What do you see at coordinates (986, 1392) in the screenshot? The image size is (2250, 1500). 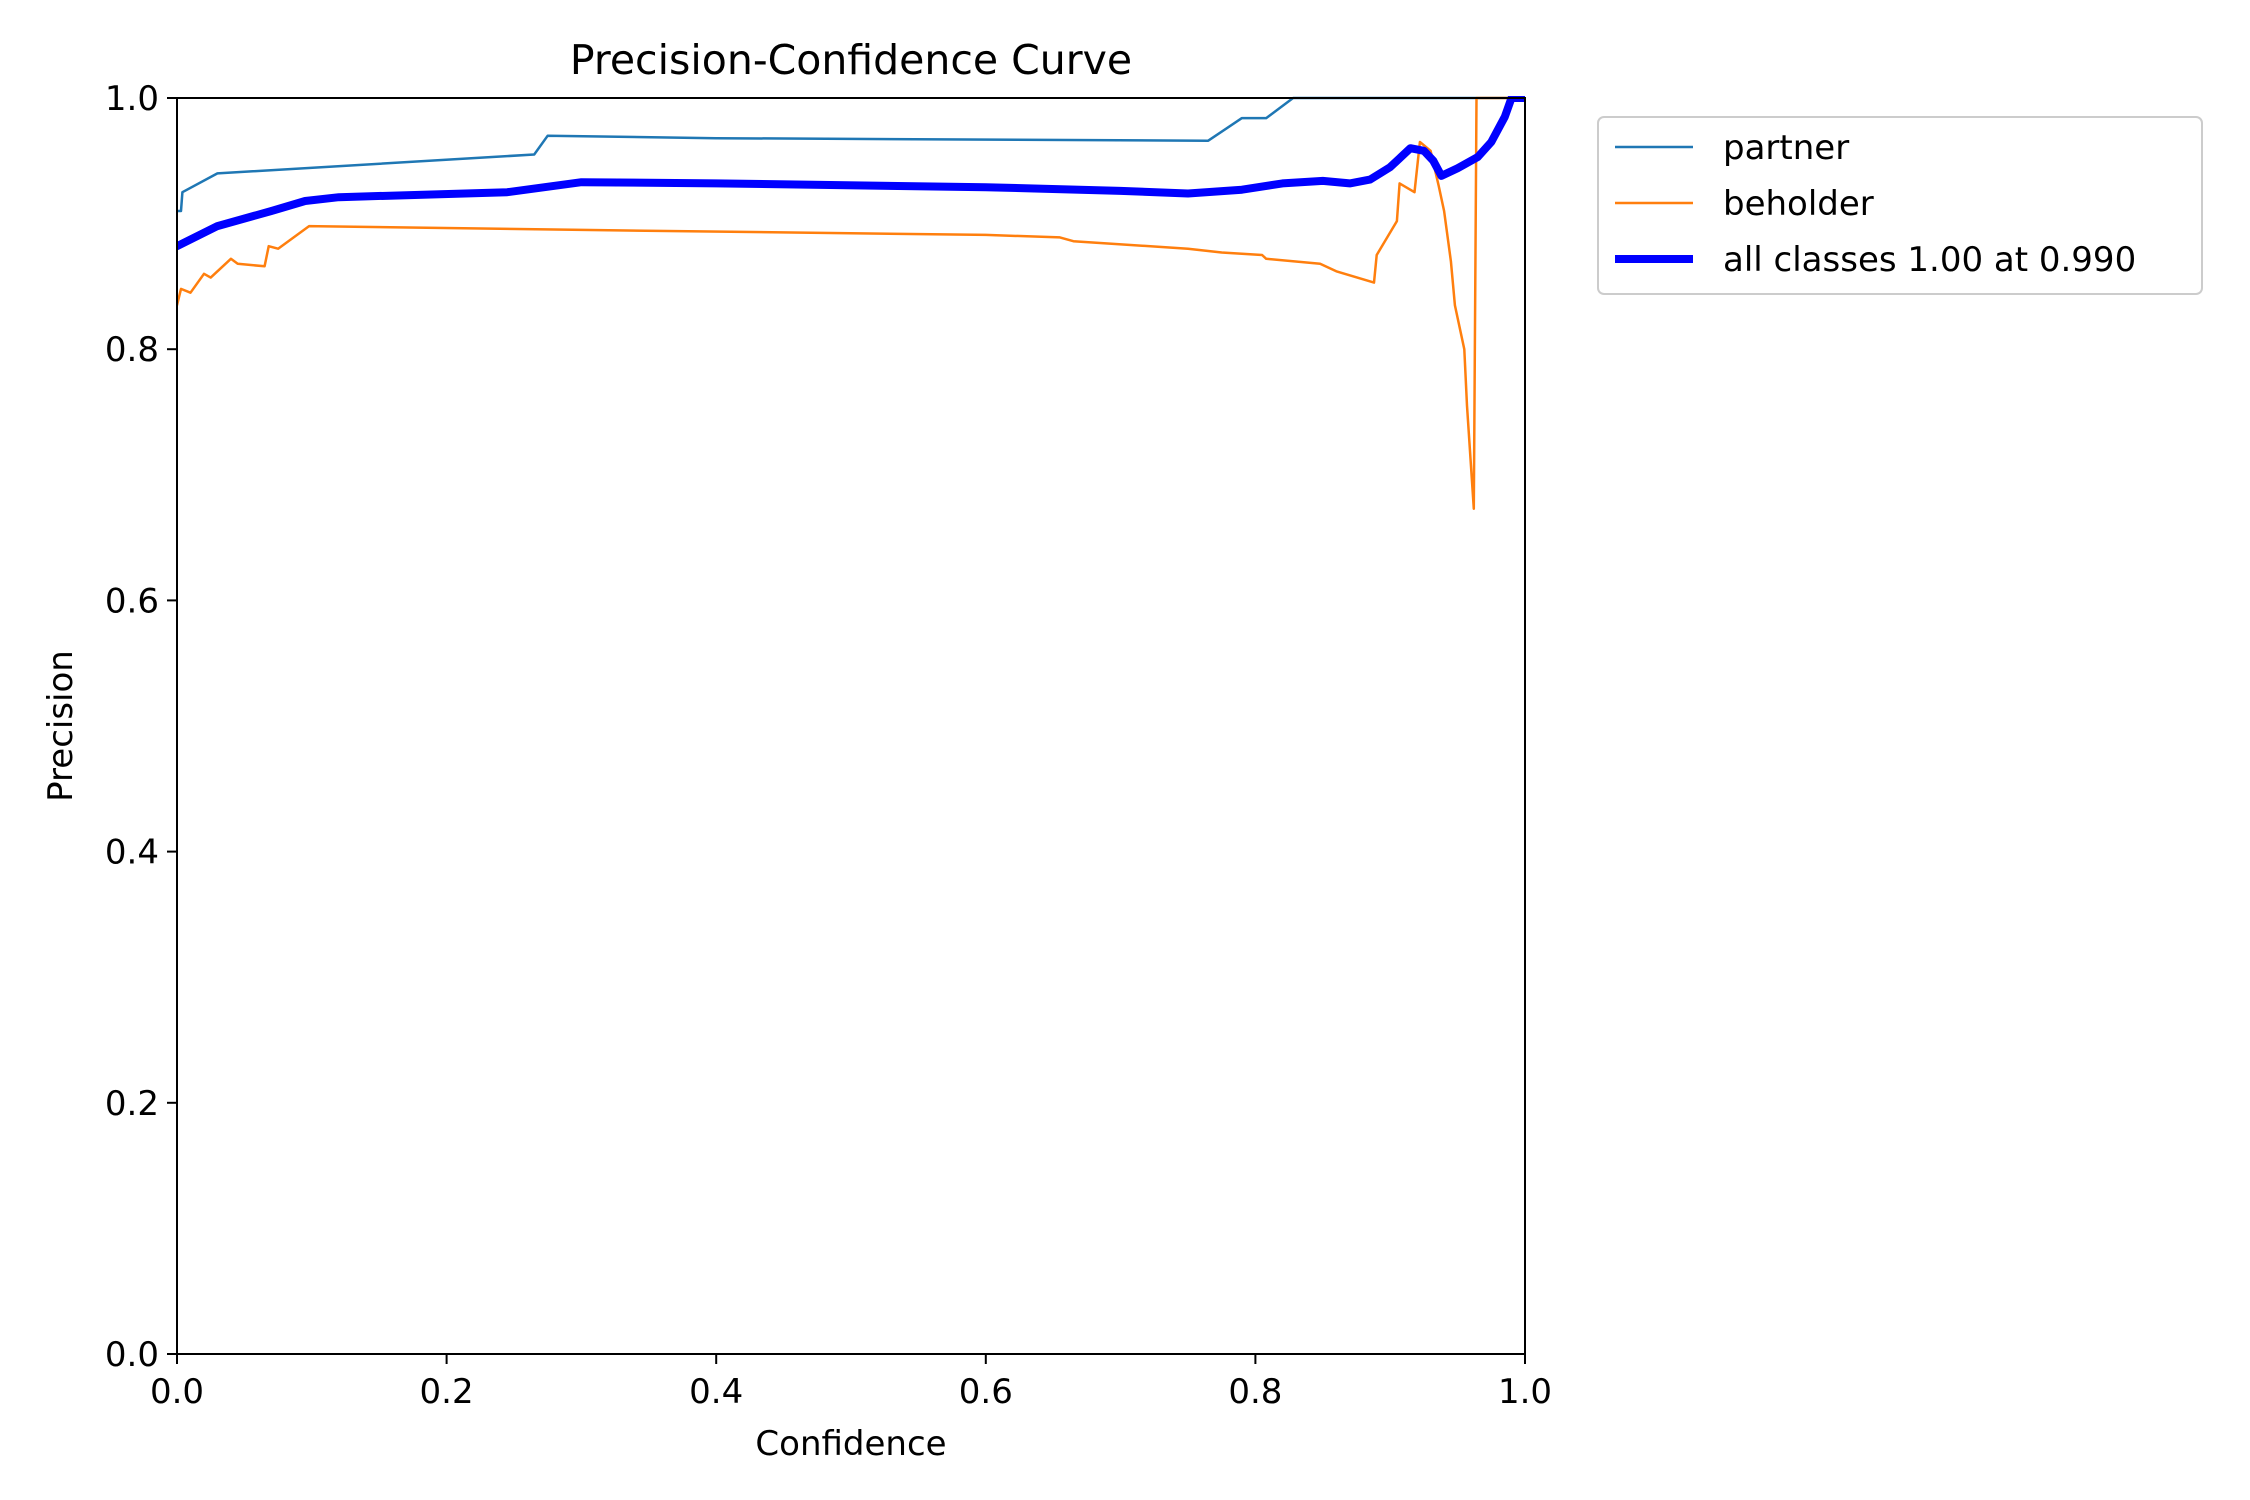 I see `x-tick-label: 0.6` at bounding box center [986, 1392].